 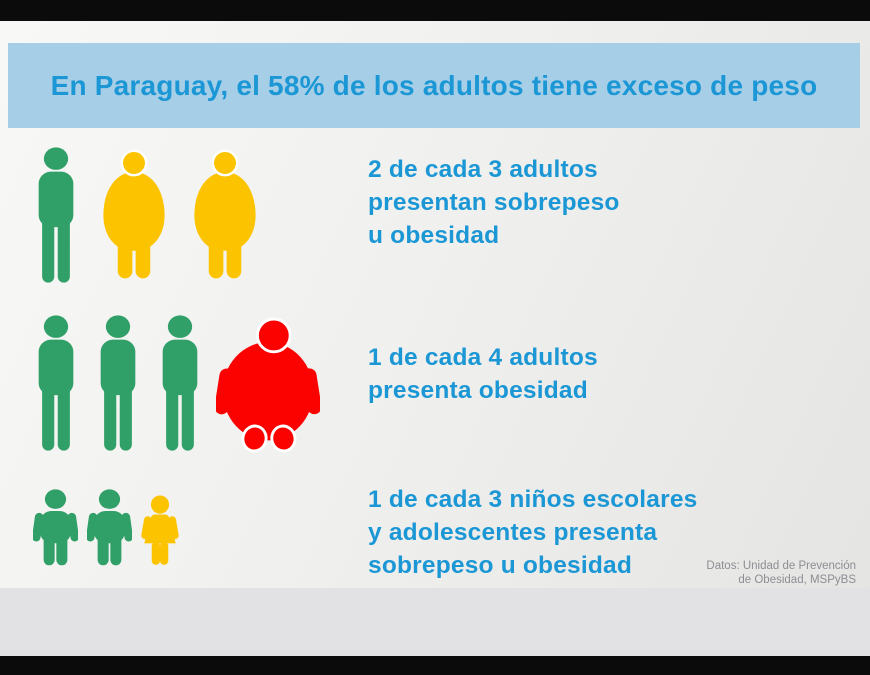 What do you see at coordinates (533, 499) in the screenshot?
I see `fact-line: 1 de cada 3 niños escolares` at bounding box center [533, 499].